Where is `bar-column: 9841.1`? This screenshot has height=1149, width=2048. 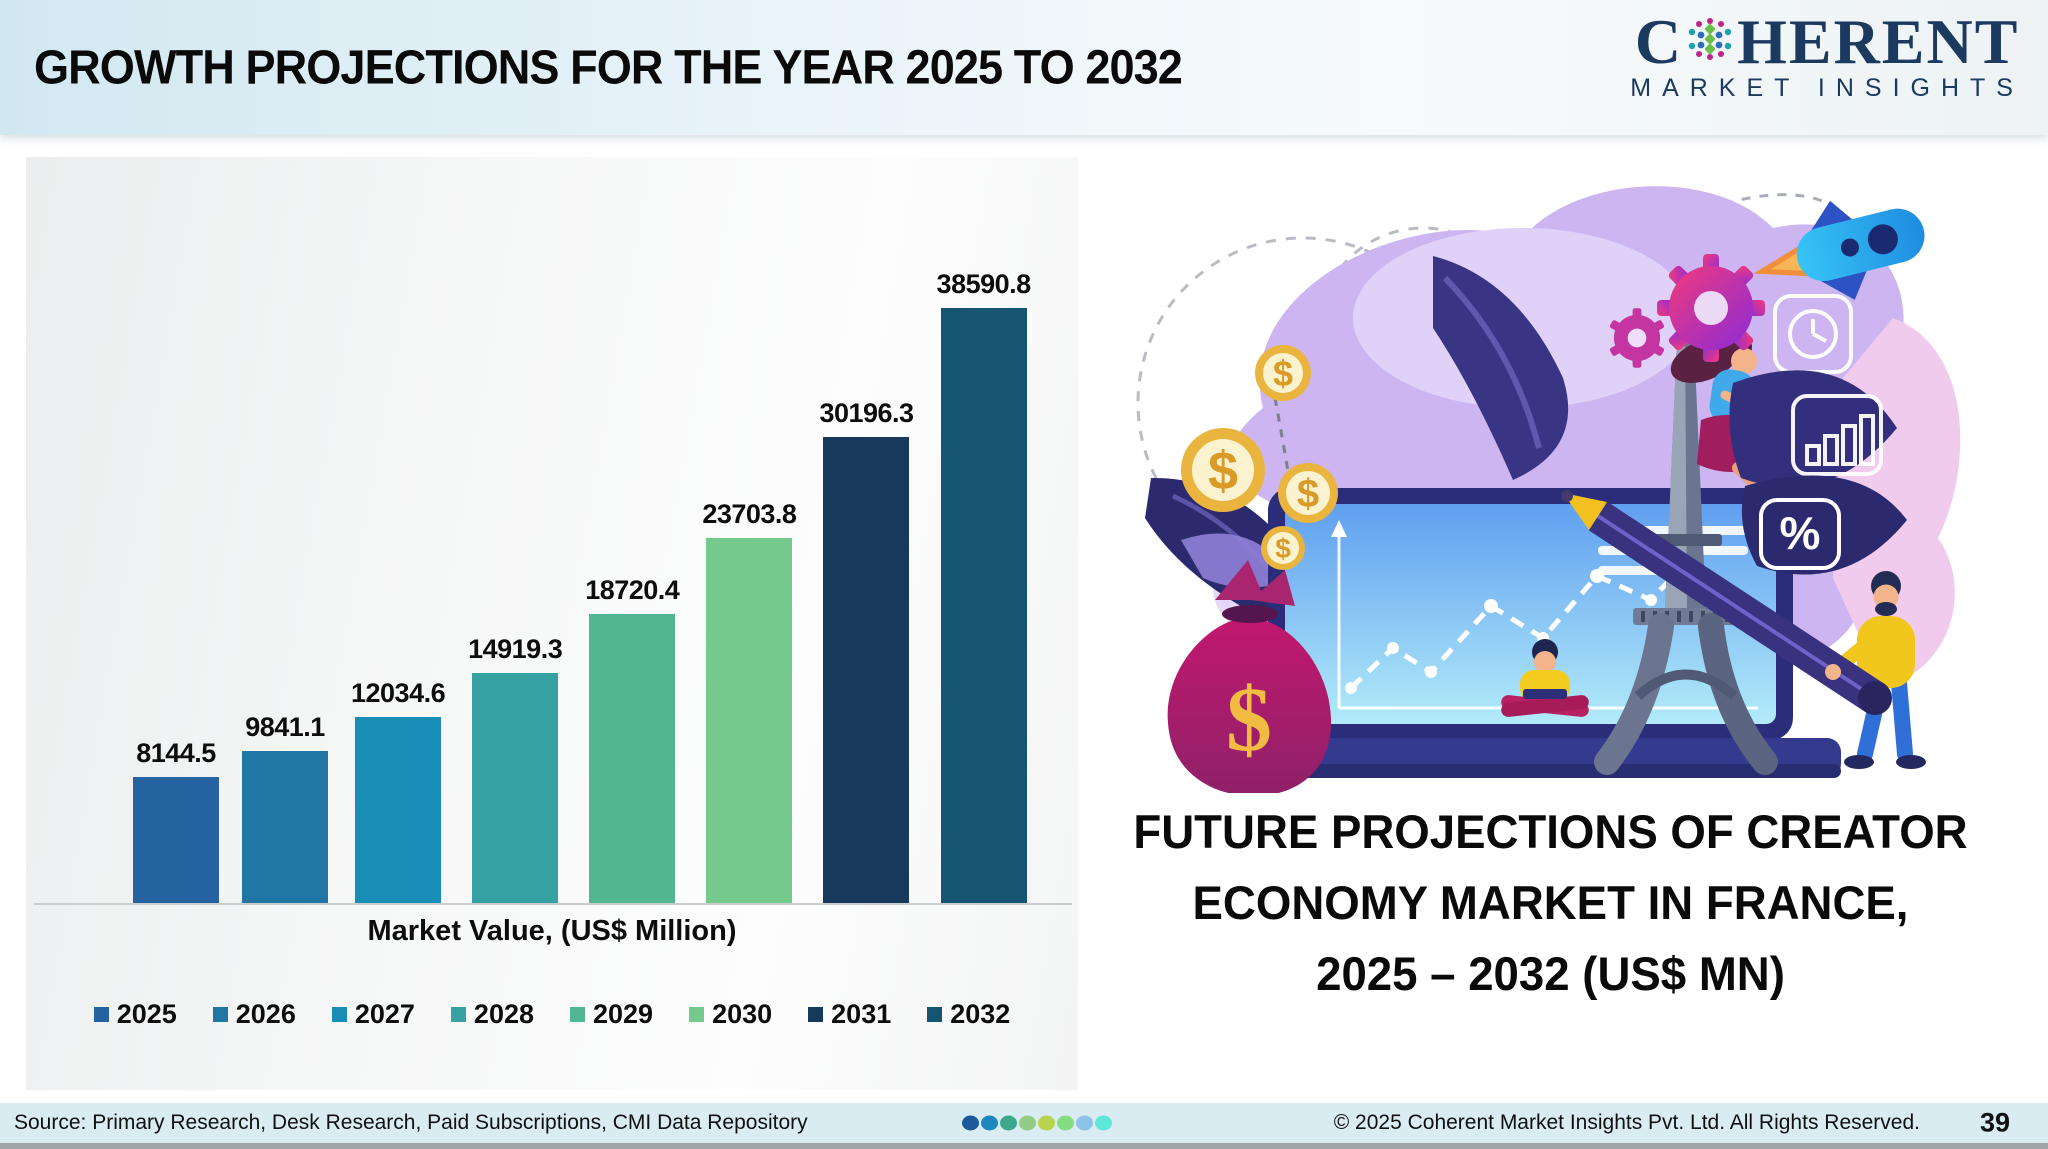
bar-column: 9841.1 is located at coordinates (285, 807).